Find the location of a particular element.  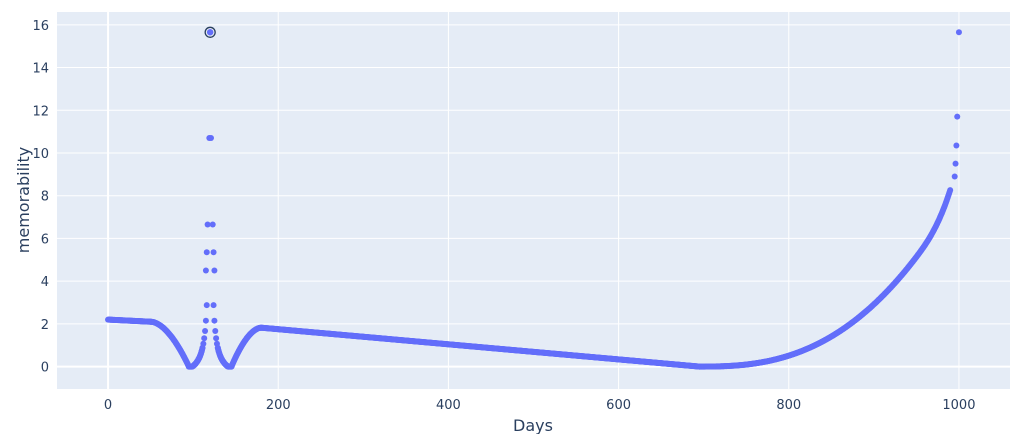

highlighted-point-ring is located at coordinates (210, 32).